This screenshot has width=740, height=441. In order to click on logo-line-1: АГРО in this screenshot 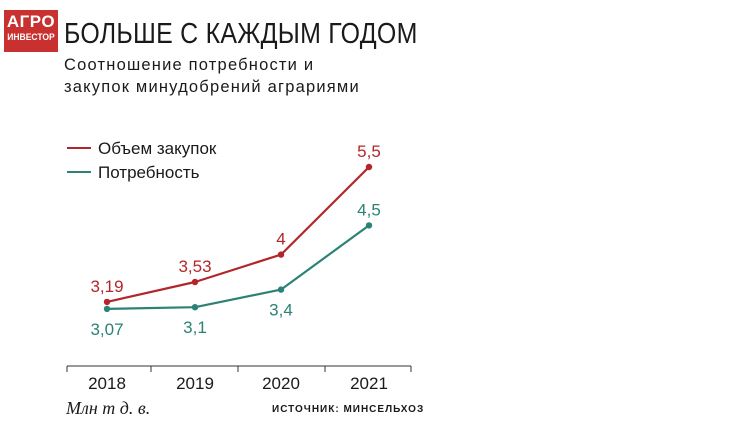, I will do `click(31, 21)`.